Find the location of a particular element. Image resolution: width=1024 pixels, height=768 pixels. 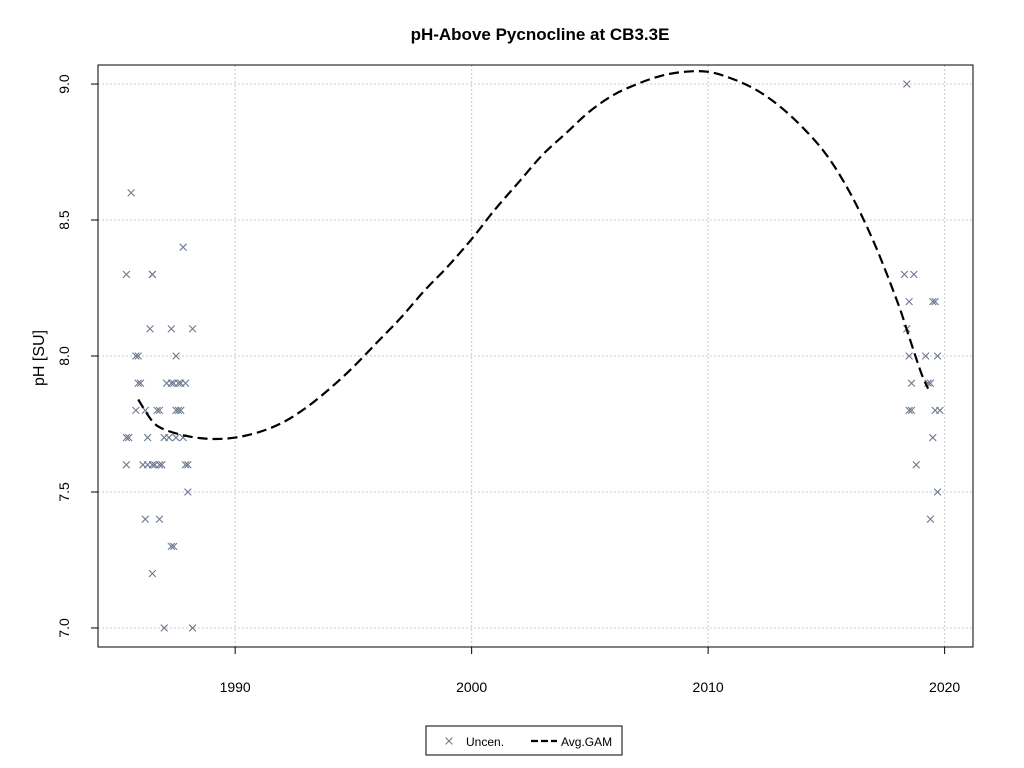

y-tick-label: 7.5 is located at coordinates (64, 492).